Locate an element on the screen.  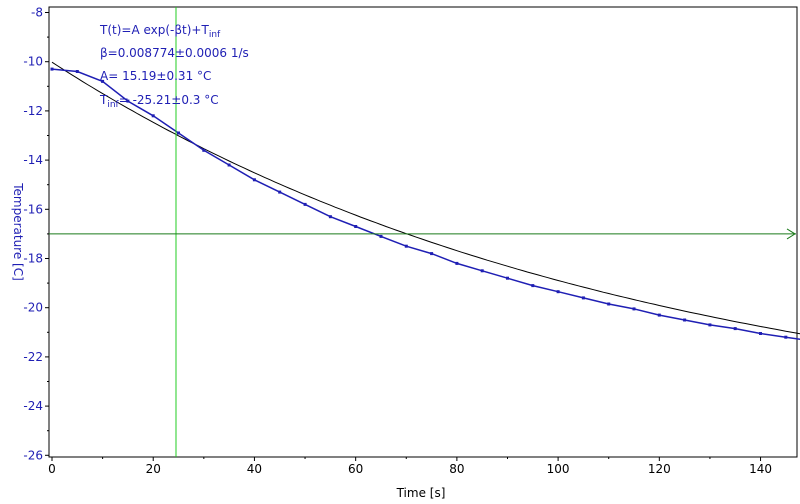
y-tick-label: -8 is located at coordinates (37, 13).